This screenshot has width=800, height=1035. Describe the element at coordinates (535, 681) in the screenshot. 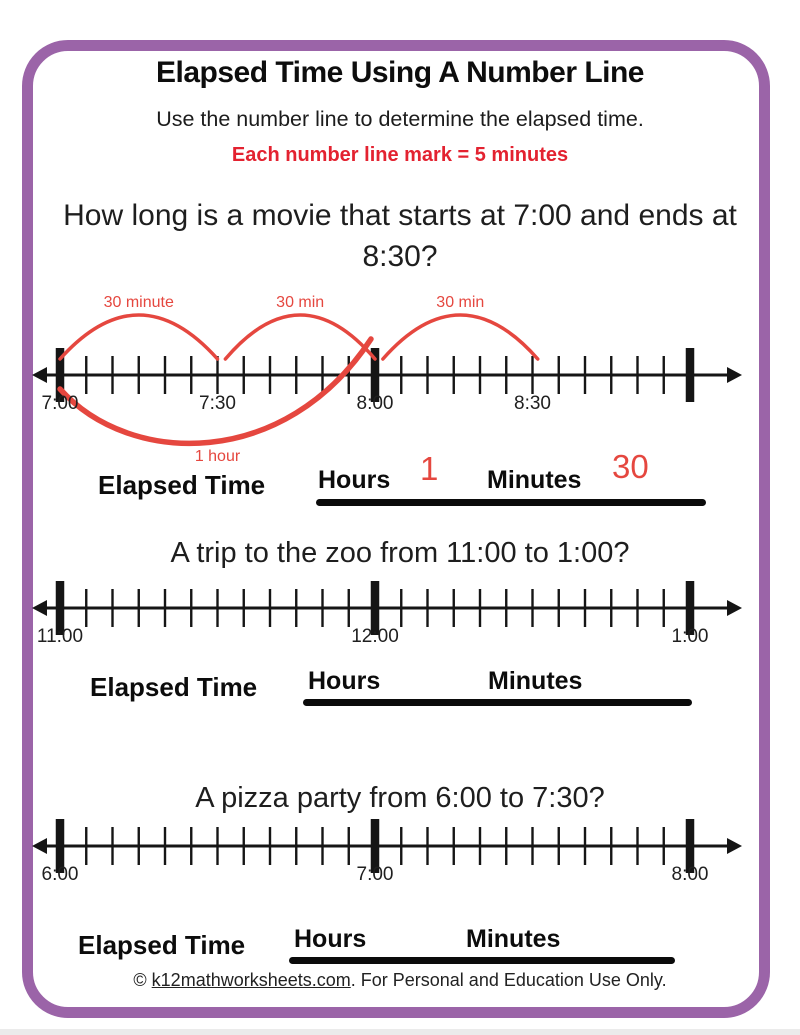

I see `minutes-label-2: Minutes` at that location.